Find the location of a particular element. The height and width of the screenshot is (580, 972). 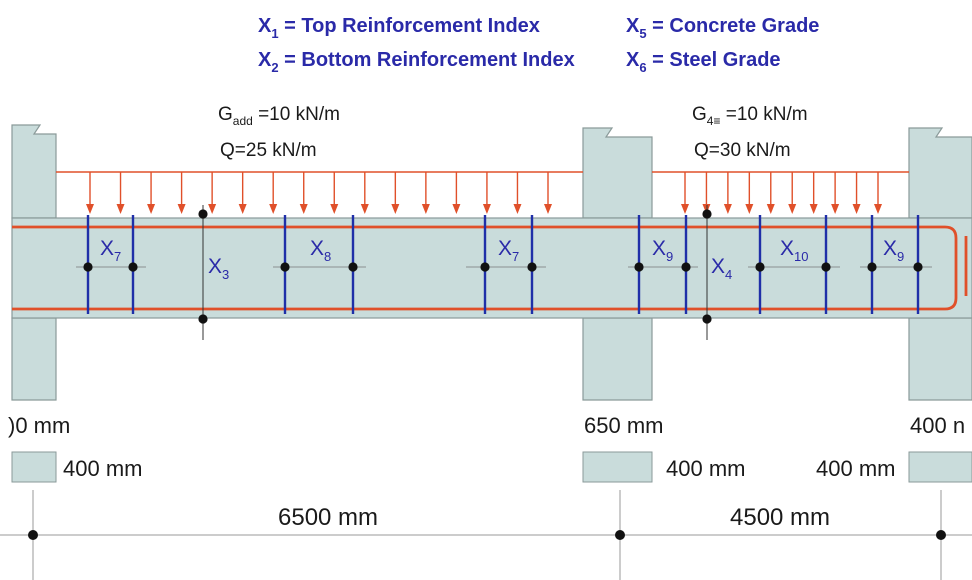

label-x3: X3 is located at coordinates (218, 268).